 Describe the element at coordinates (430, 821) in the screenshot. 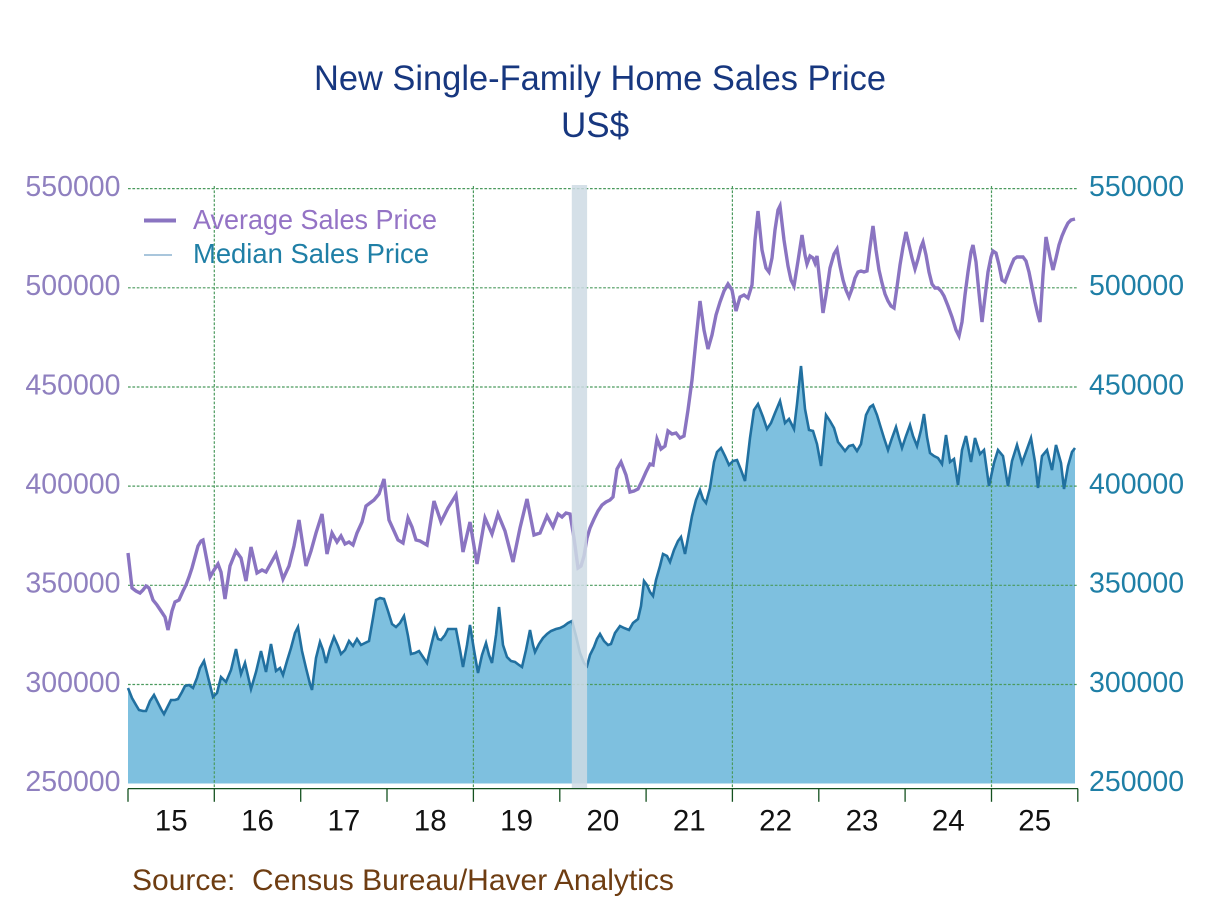

I see `svg-text: 18` at that location.